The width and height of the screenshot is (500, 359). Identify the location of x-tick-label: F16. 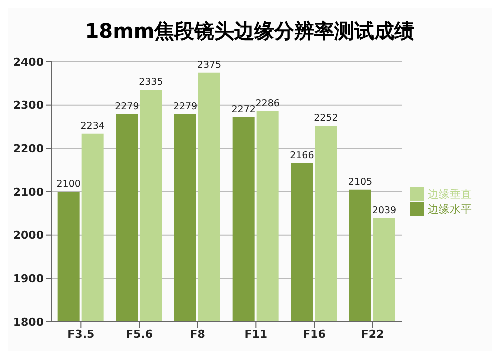
(314, 334).